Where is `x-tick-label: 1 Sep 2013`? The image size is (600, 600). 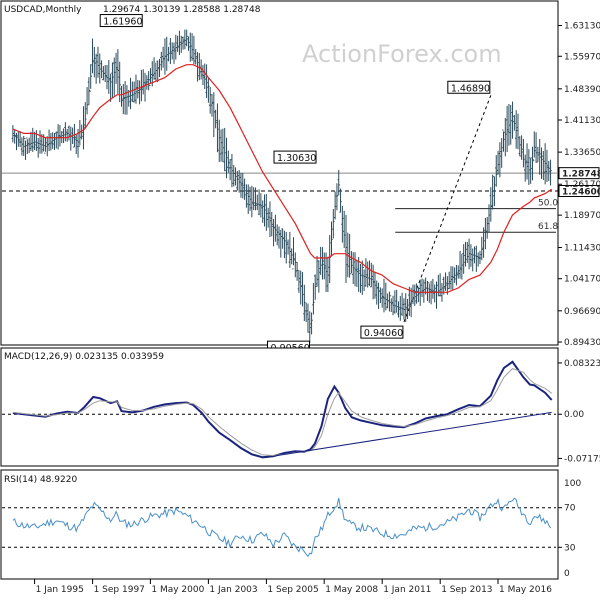 x-tick-label: 1 Sep 2013 is located at coordinates (466, 590).